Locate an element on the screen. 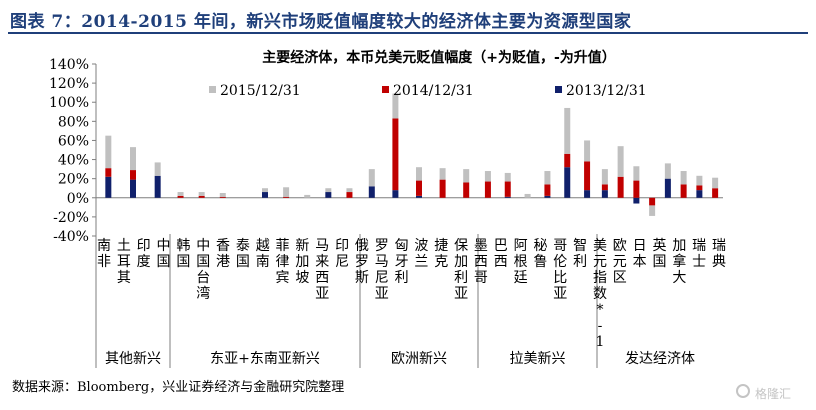 The height and width of the screenshot is (410, 816). category-label: 俄罗斯 is located at coordinates (362, 262).